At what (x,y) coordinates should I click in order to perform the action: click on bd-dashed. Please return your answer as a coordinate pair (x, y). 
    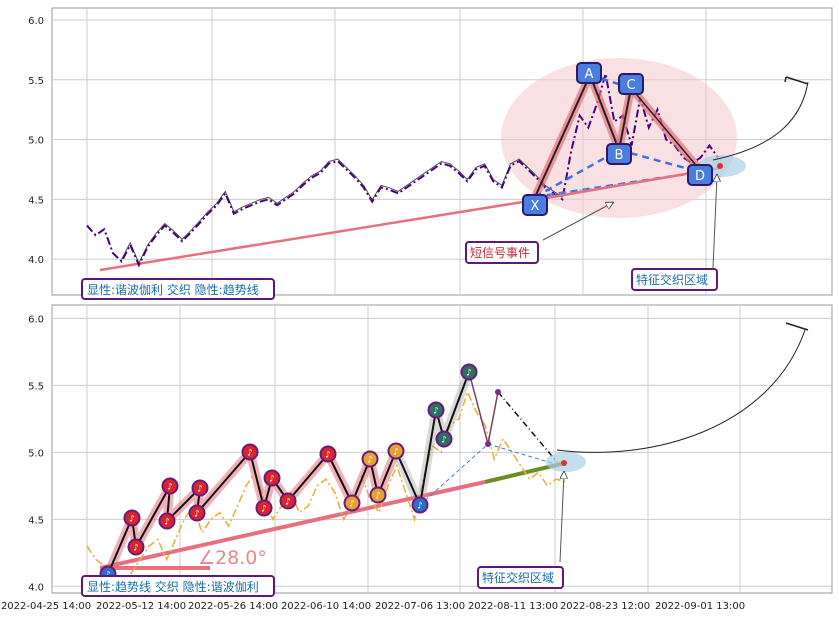
    Looking at the image, I should click on (659, 161).